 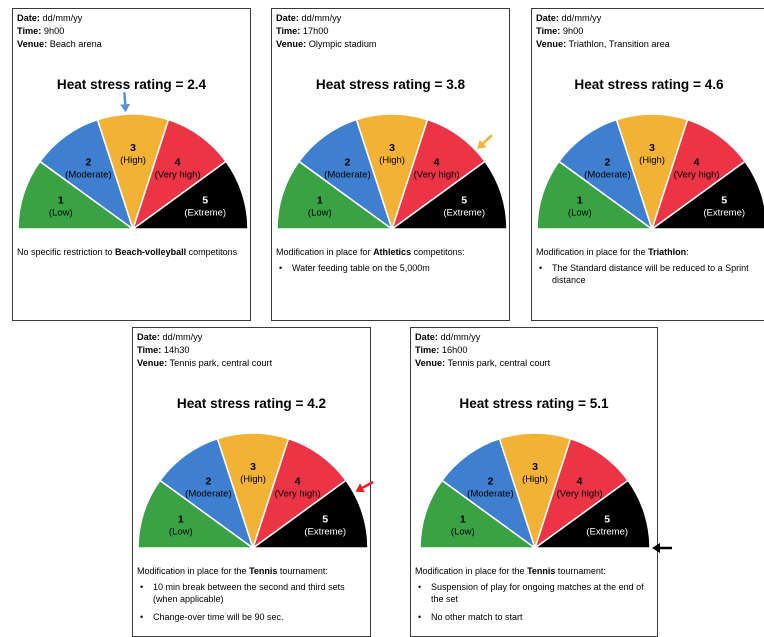 What do you see at coordinates (599, 403) in the screenshot?
I see `rating-value: 5.1` at bounding box center [599, 403].